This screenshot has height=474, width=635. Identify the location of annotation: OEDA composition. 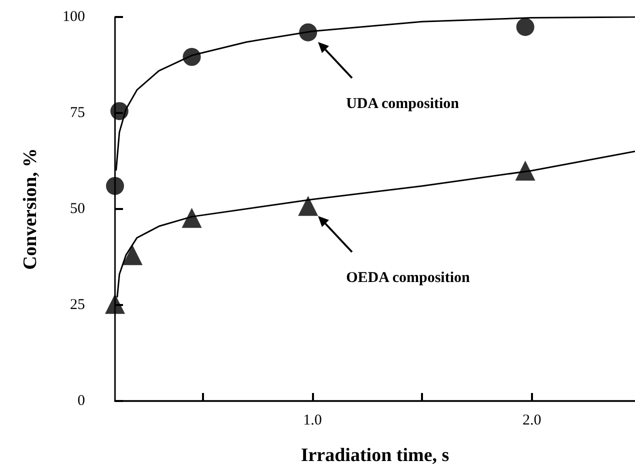
(408, 278).